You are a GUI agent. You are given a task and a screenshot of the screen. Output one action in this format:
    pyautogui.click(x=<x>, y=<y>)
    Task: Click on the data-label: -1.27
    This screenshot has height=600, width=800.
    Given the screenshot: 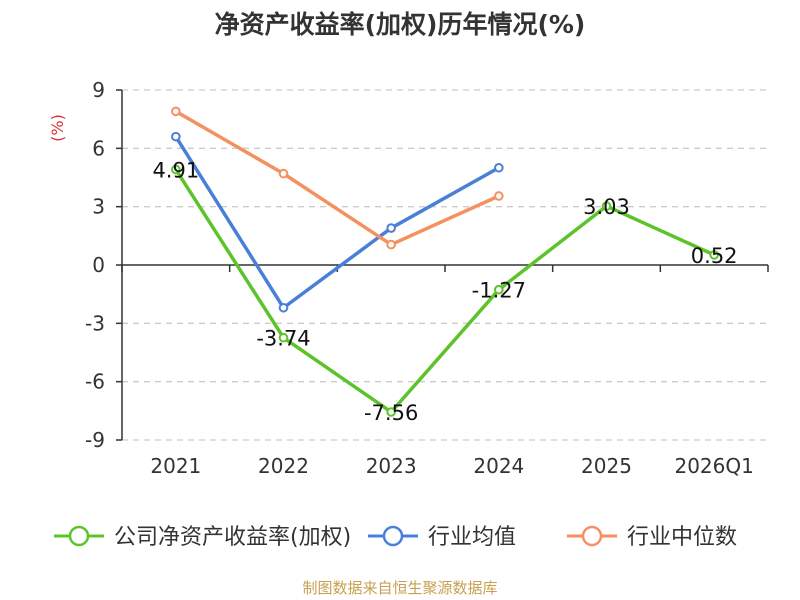 What is the action you would take?
    pyautogui.click(x=499, y=291)
    